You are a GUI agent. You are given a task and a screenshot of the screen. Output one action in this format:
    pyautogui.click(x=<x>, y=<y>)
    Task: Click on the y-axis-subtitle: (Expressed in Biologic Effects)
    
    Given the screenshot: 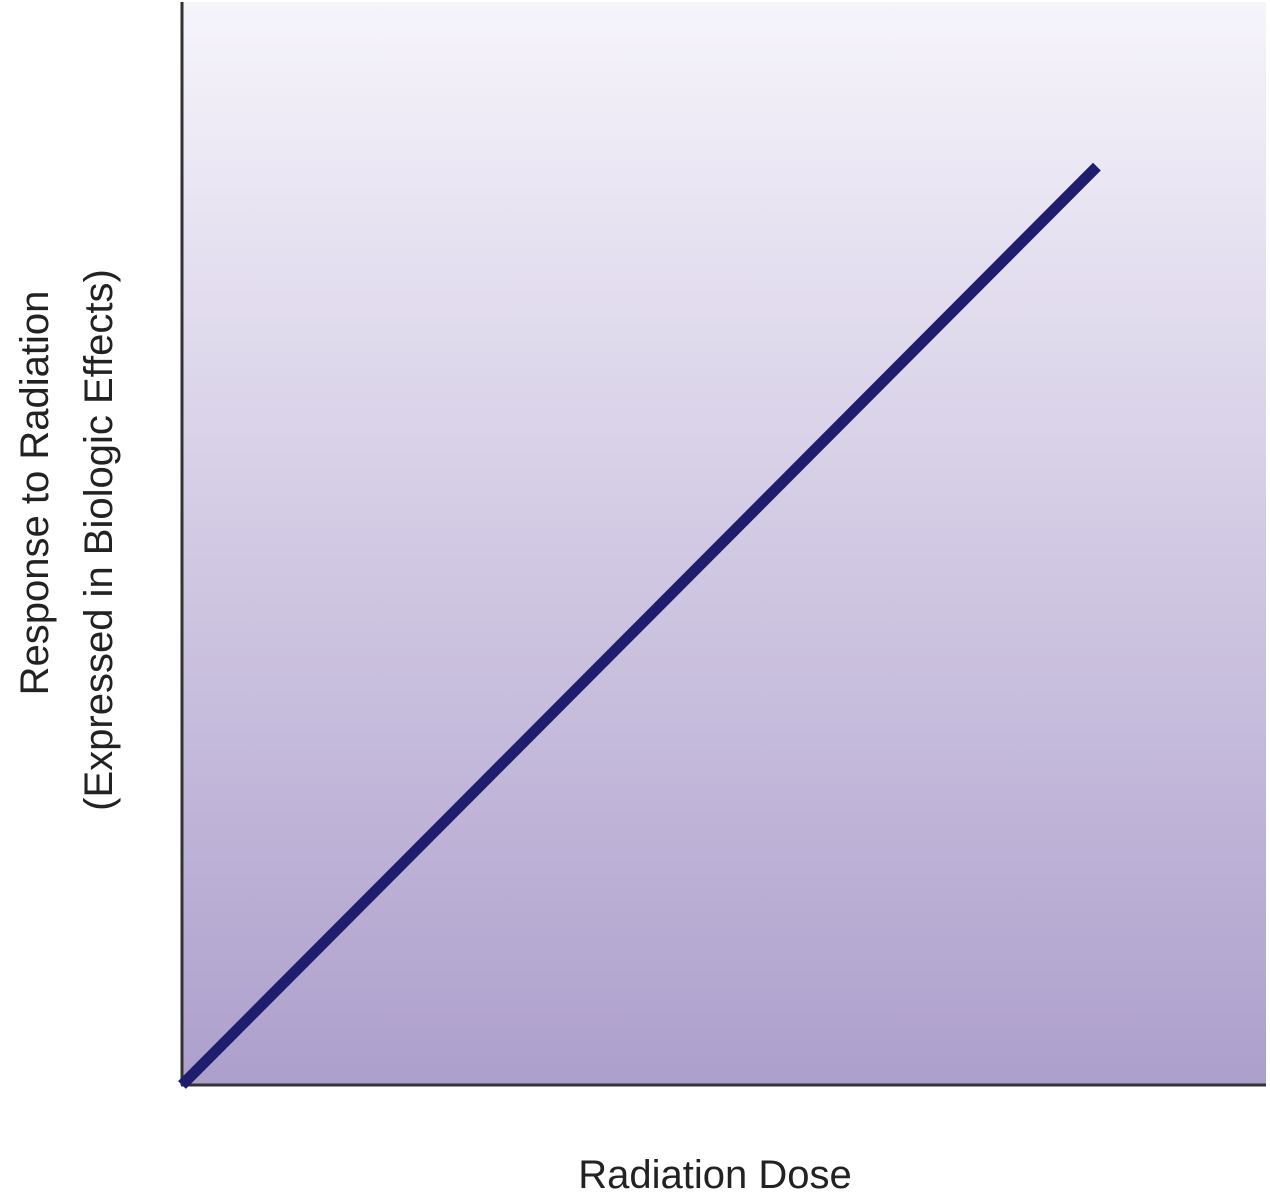 What is the action you would take?
    pyautogui.click(x=99, y=540)
    